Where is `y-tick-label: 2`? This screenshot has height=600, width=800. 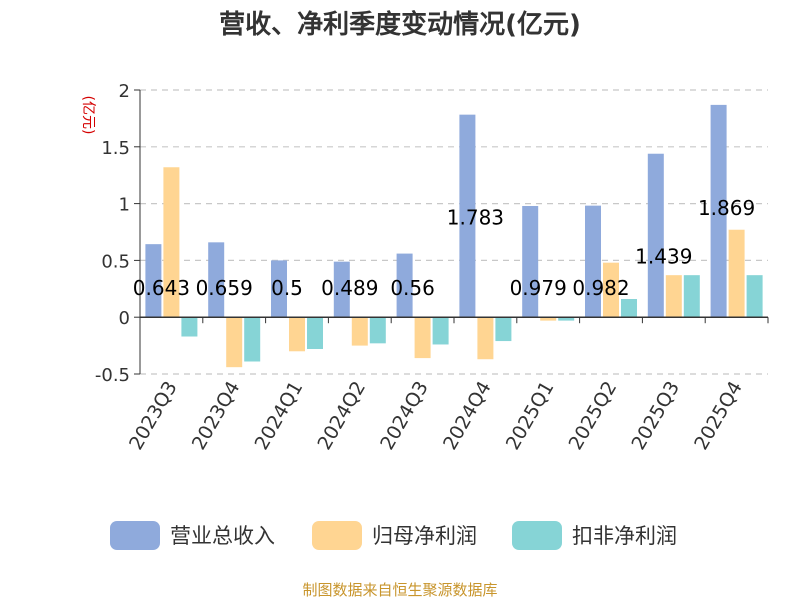
y-tick-label: 2 is located at coordinates (124, 91).